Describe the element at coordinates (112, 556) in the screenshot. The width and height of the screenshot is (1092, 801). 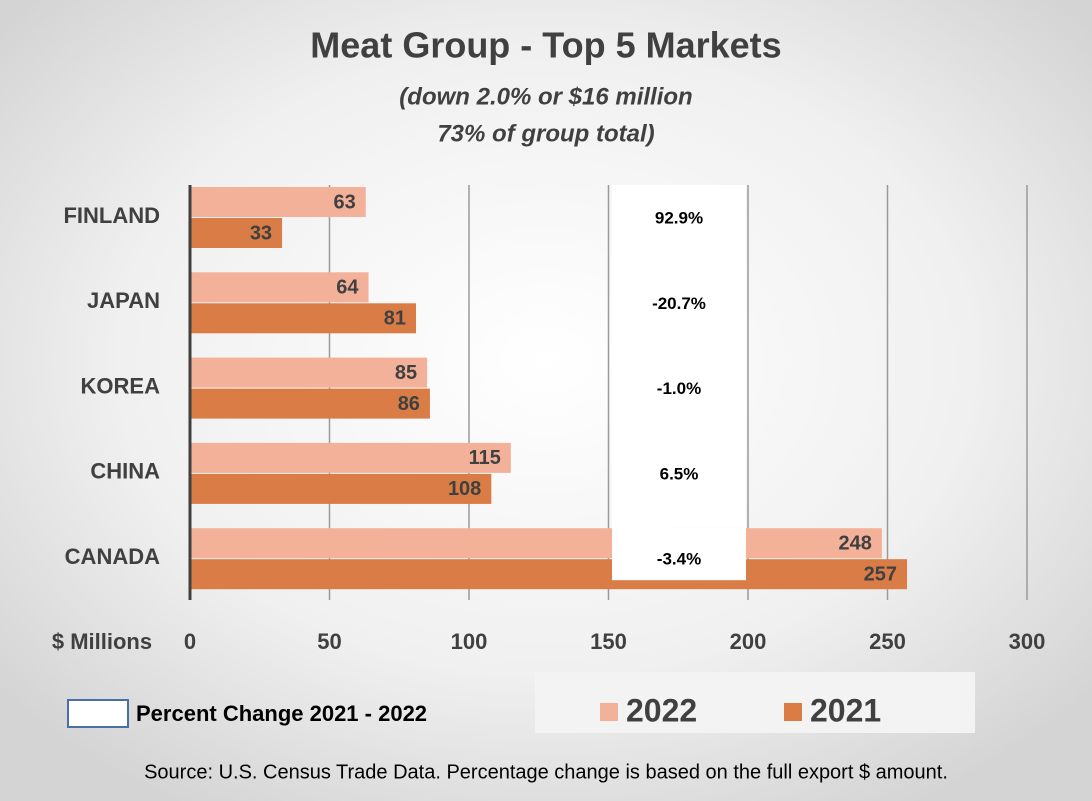
I see `y-tick-label: CANADA` at that location.